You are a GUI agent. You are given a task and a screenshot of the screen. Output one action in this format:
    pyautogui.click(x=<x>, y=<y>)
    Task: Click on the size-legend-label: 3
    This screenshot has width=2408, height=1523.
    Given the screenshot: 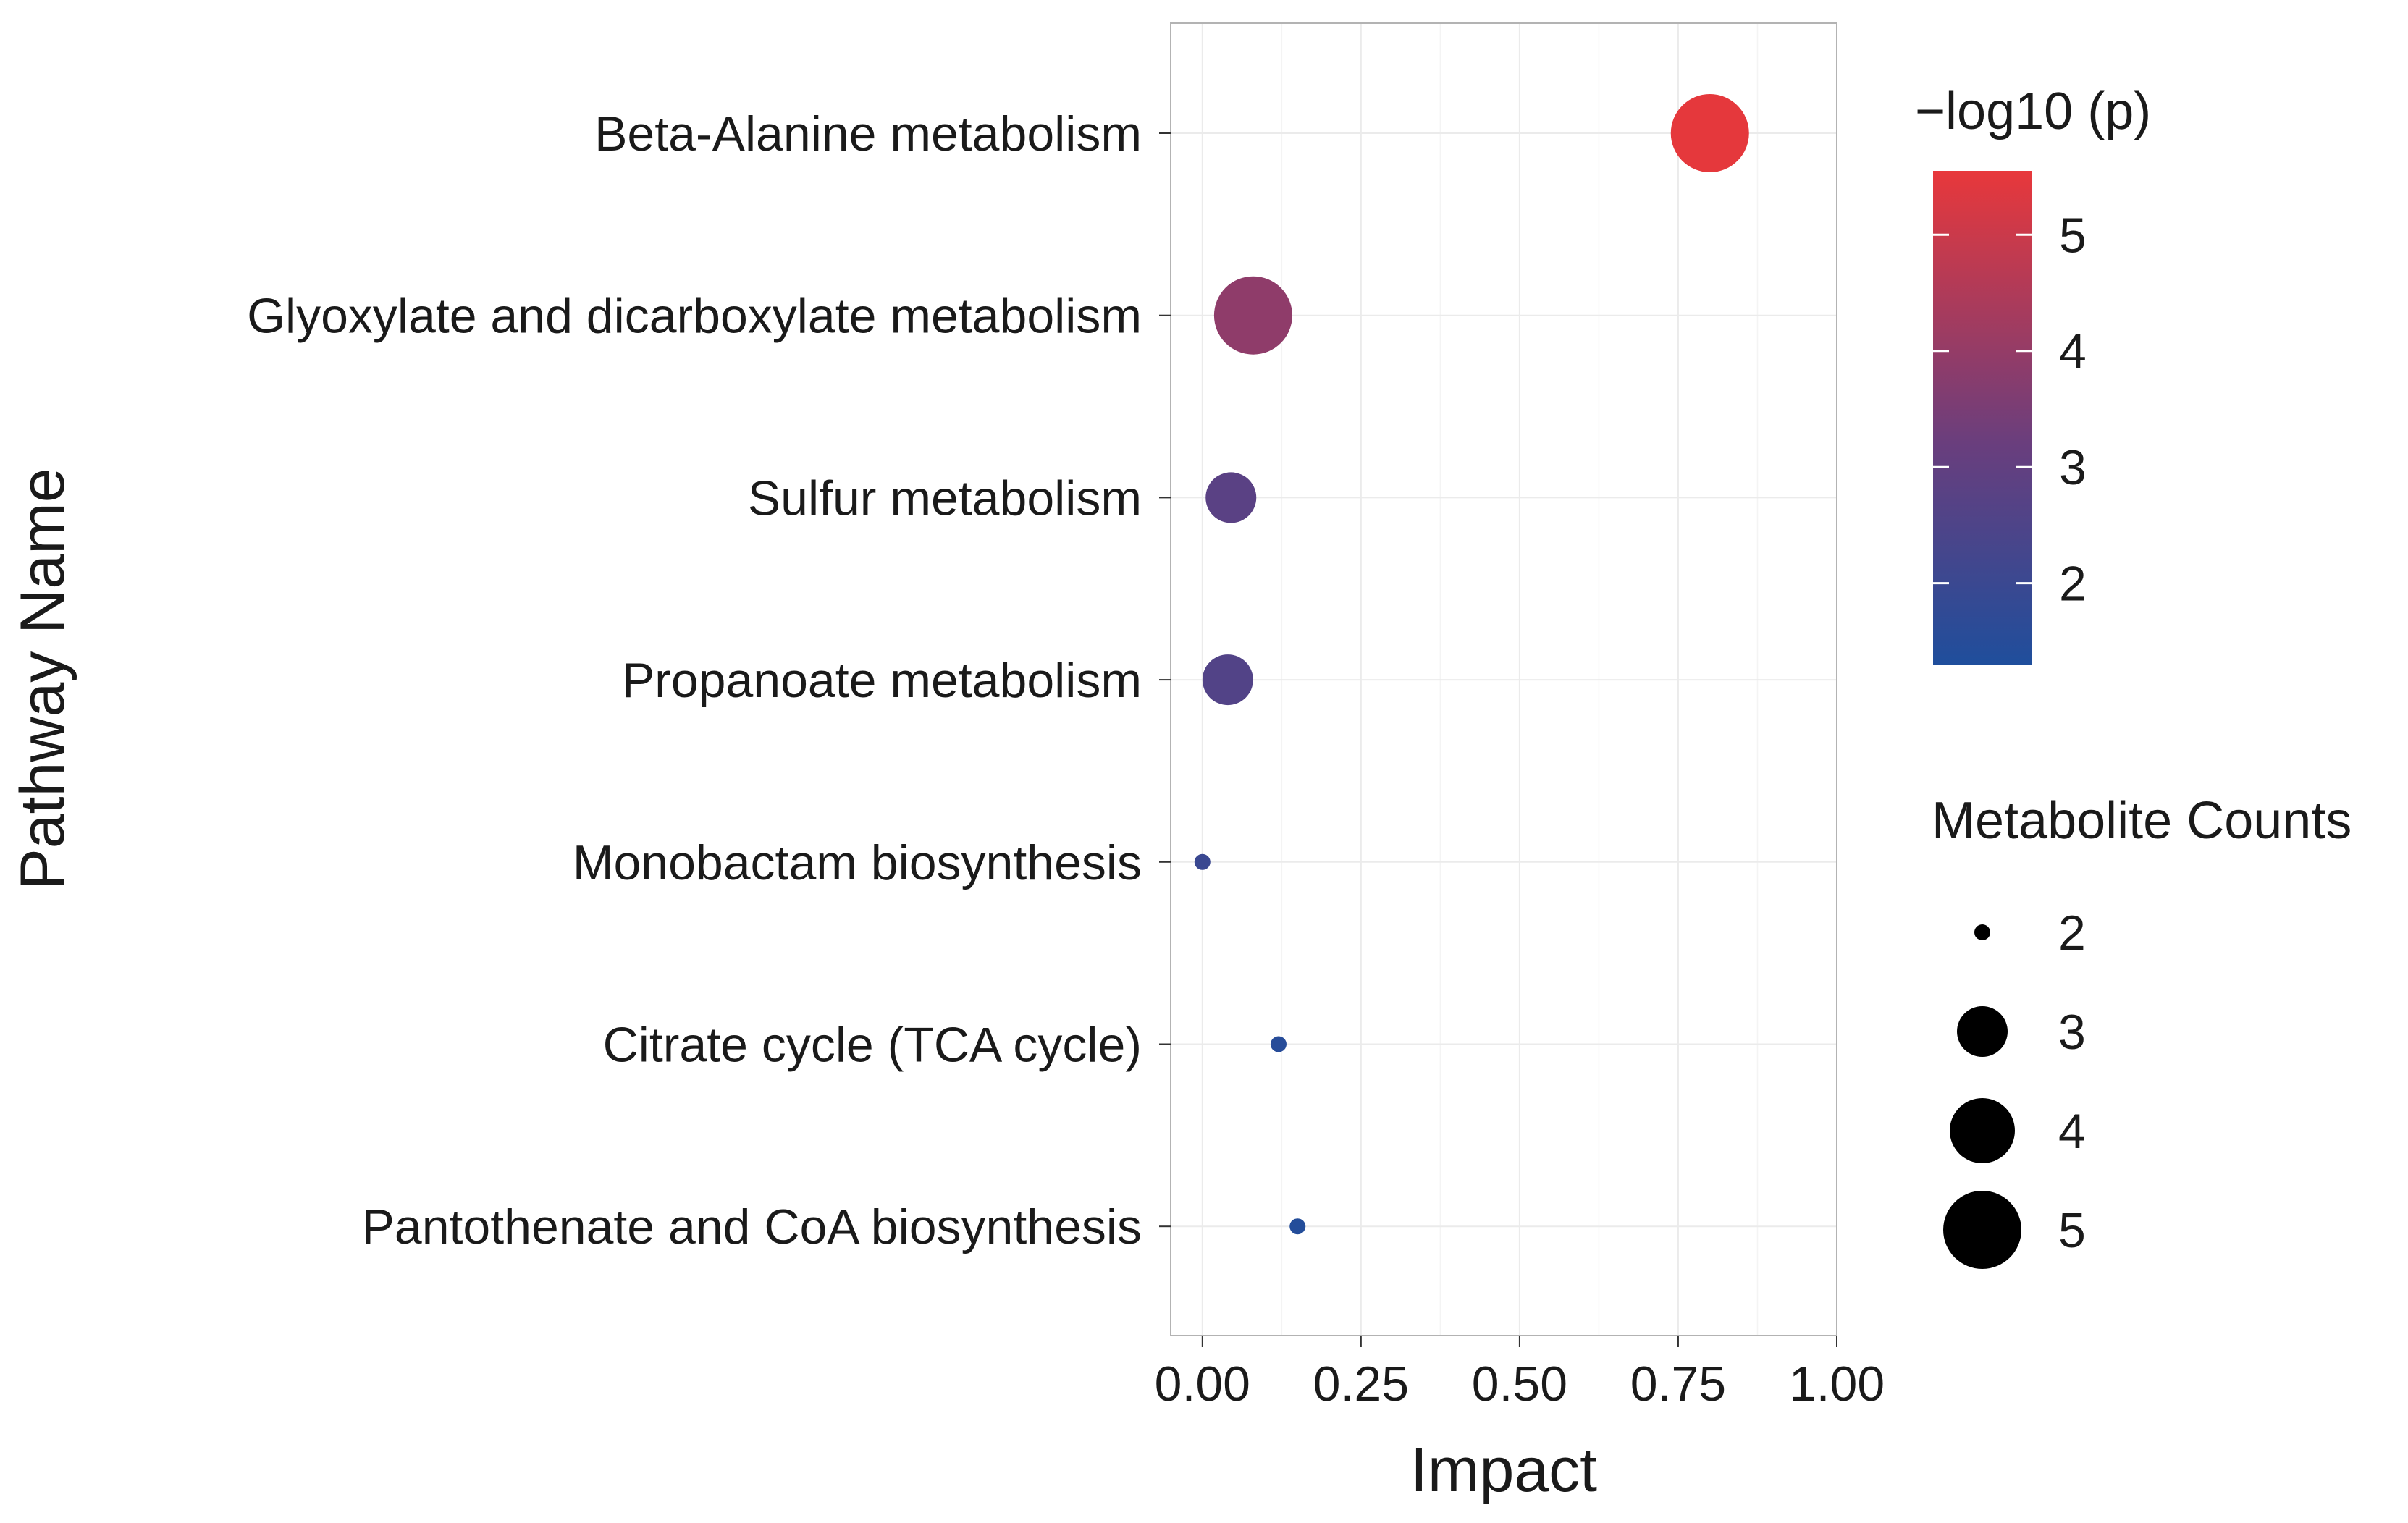 What is the action you would take?
    pyautogui.click(x=2072, y=1032)
    